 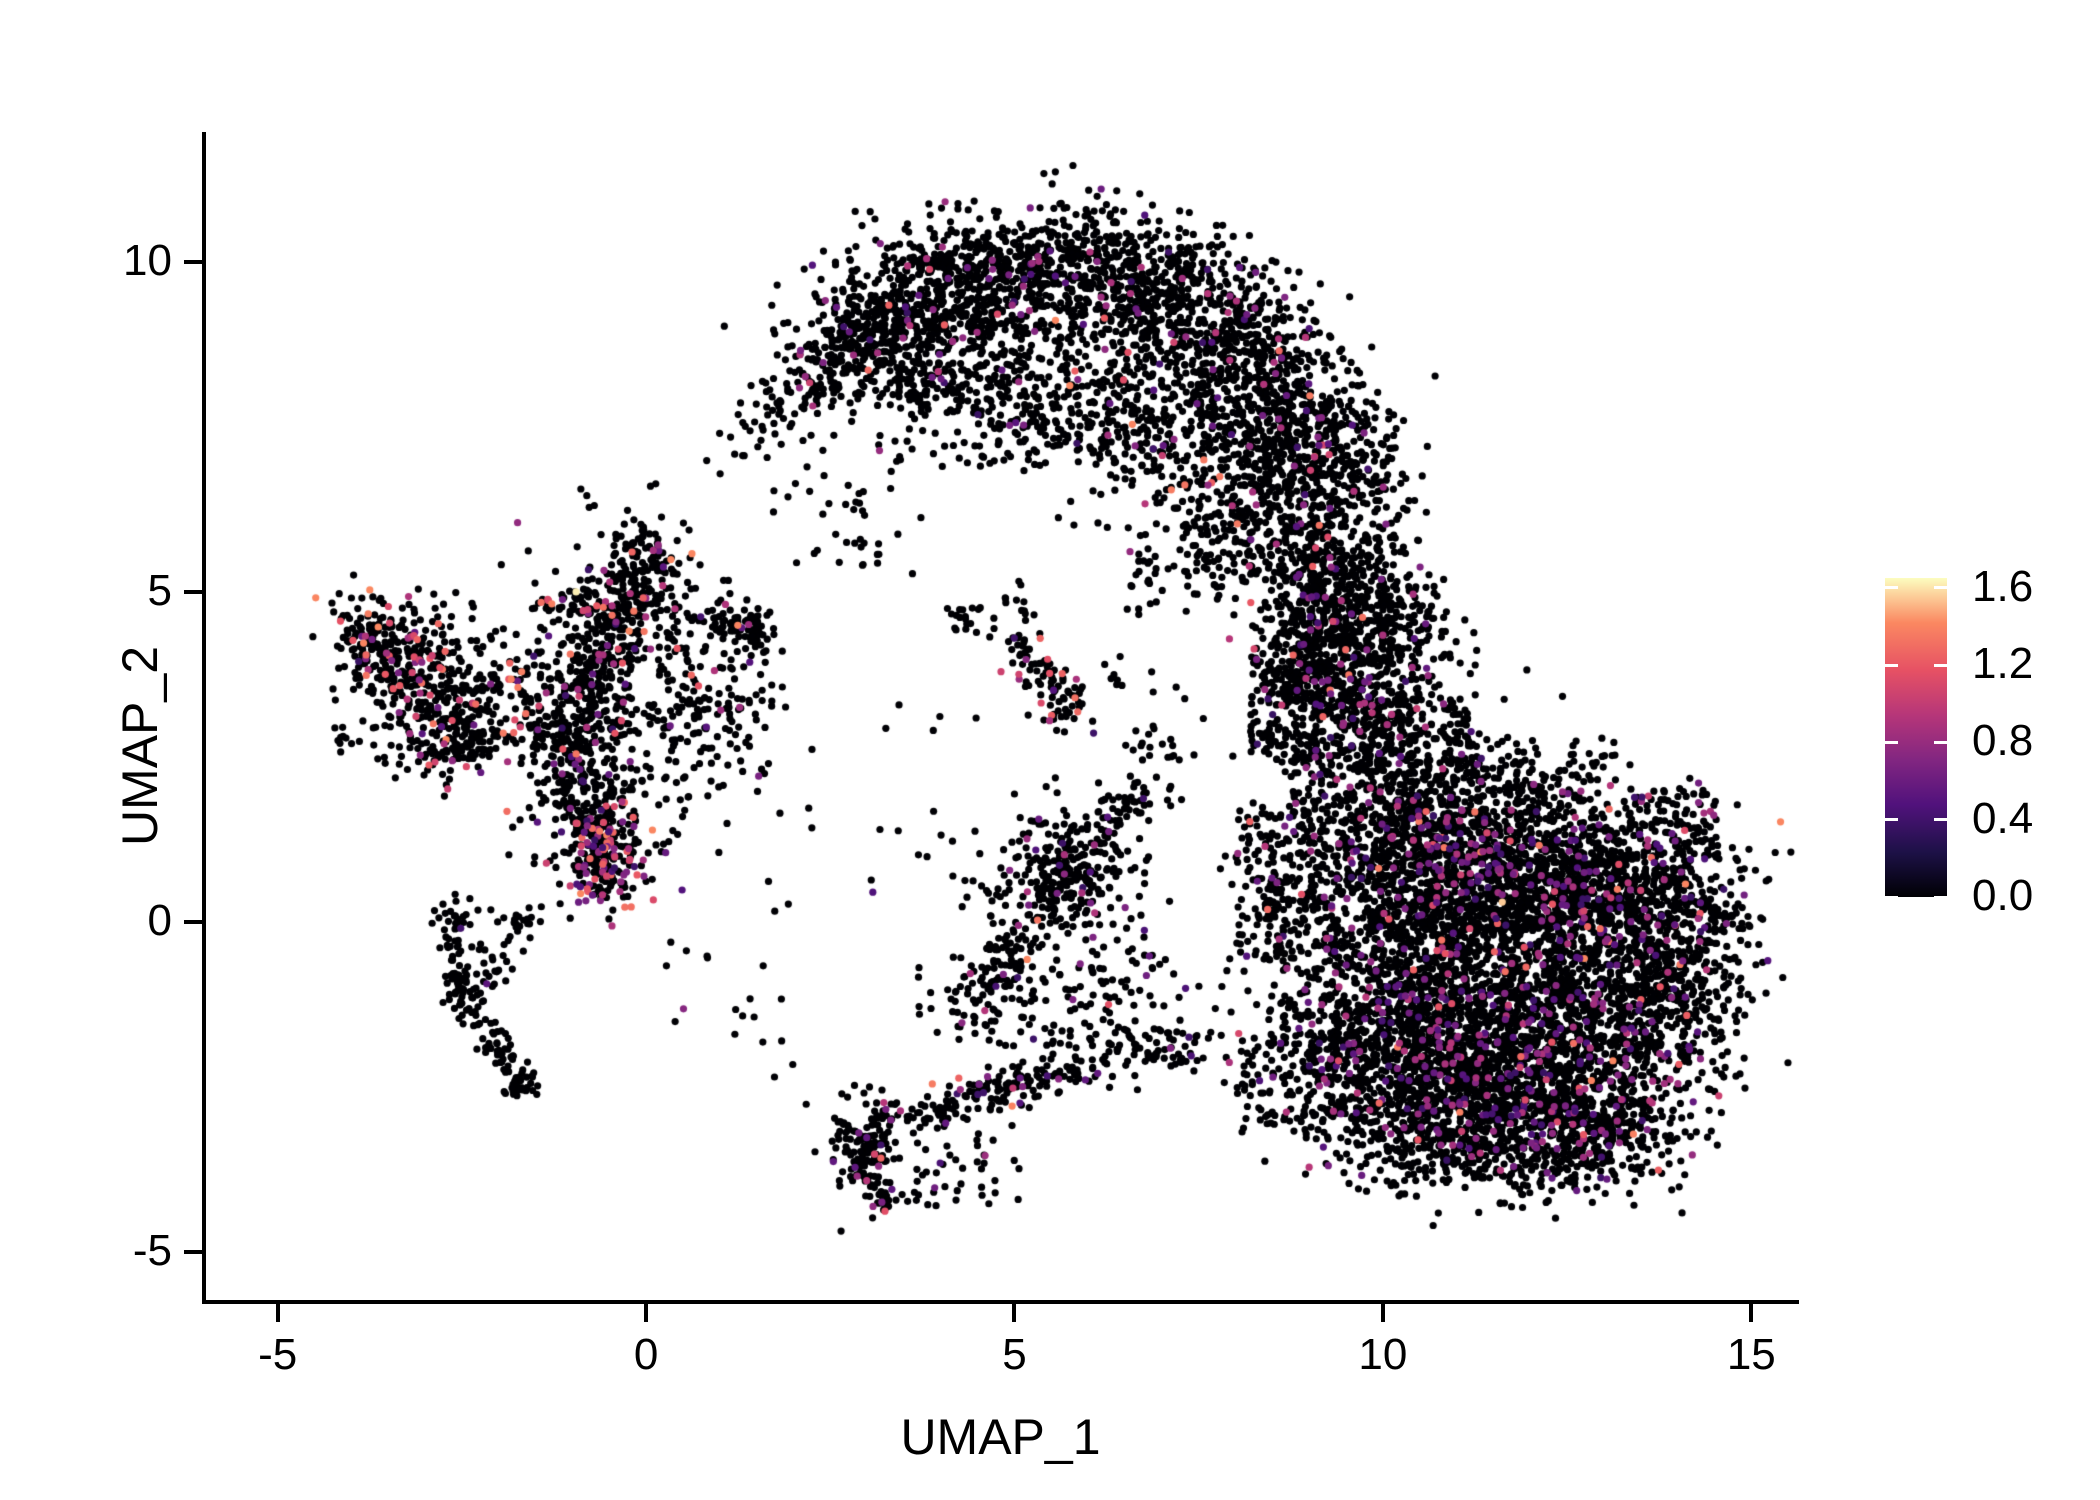 What do you see at coordinates (2003, 741) in the screenshot?
I see `colorbar-tick-label: 0.8` at bounding box center [2003, 741].